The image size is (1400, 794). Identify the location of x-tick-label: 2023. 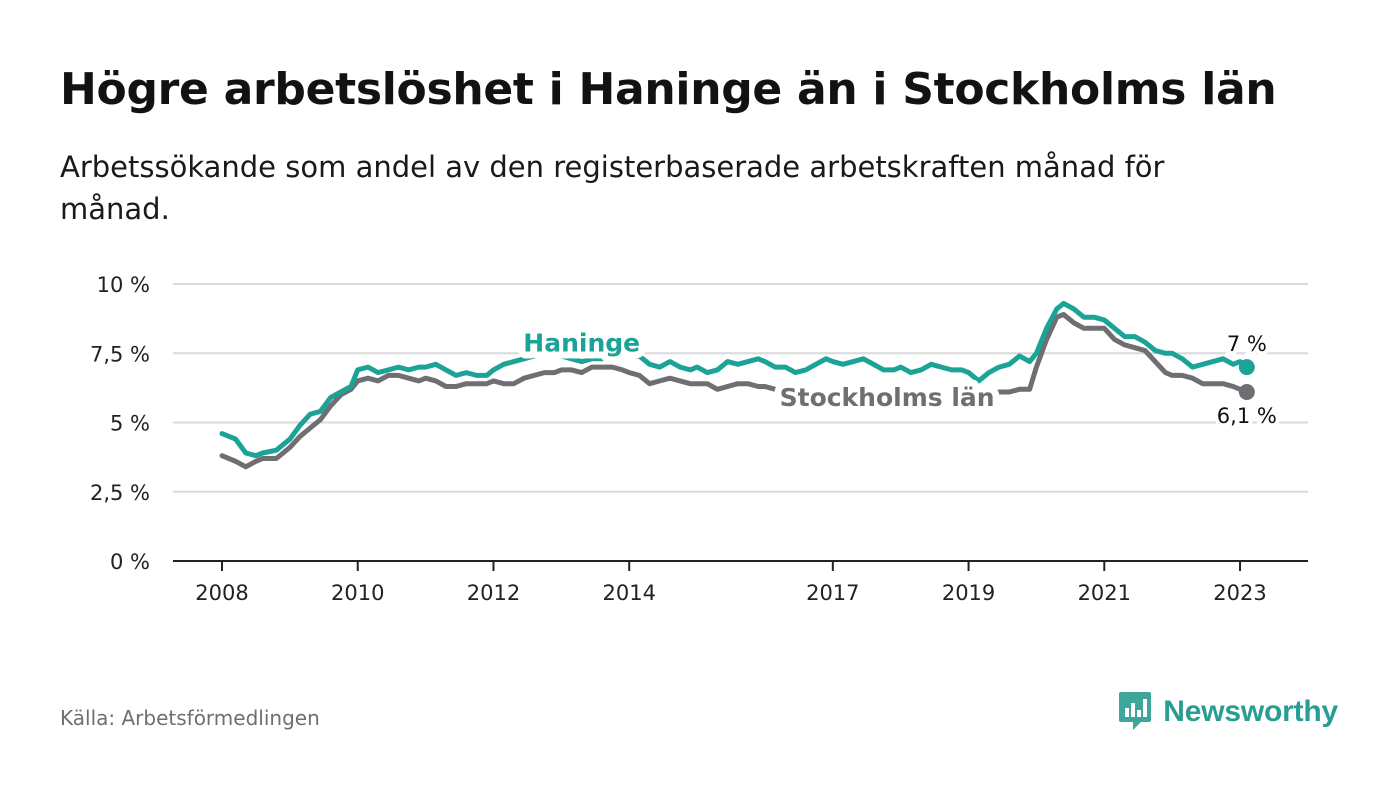
(1239, 593).